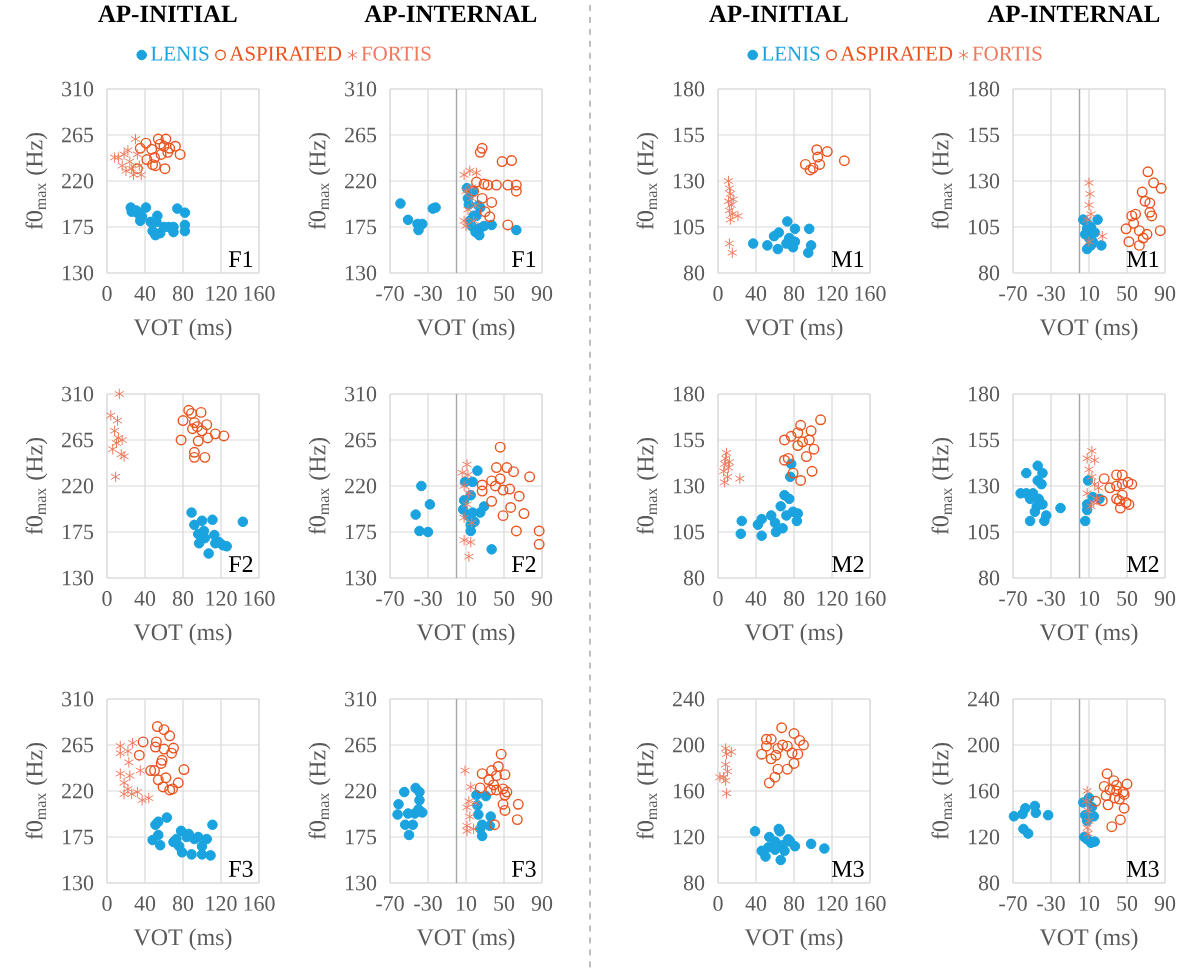 This screenshot has width=1192, height=978. What do you see at coordinates (984, 791) in the screenshot?
I see `y-tick-label: 160` at bounding box center [984, 791].